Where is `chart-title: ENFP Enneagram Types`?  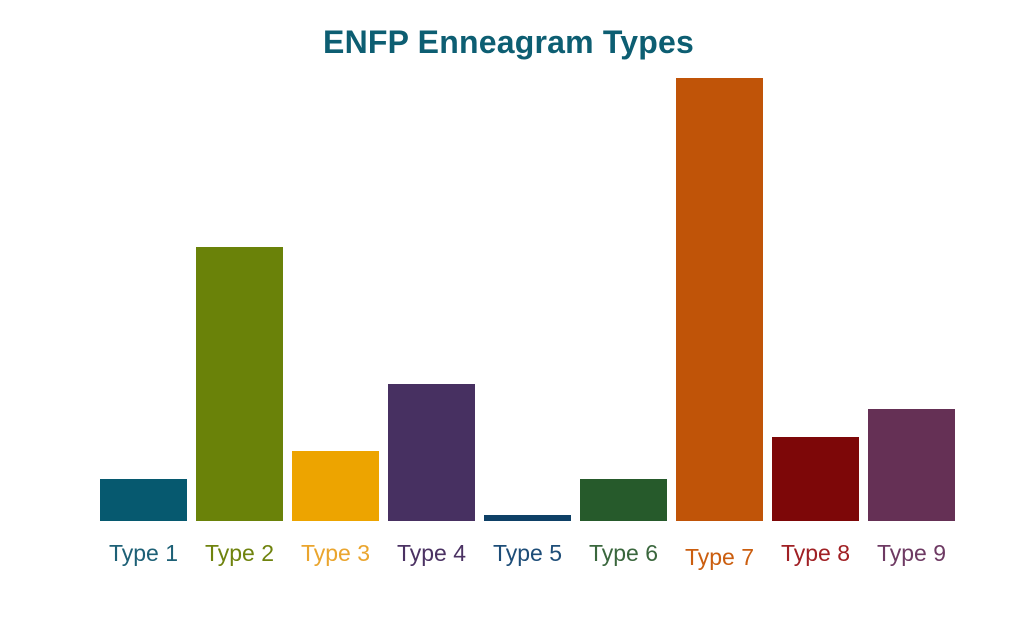 chart-title: ENFP Enneagram Types is located at coordinates (508, 42).